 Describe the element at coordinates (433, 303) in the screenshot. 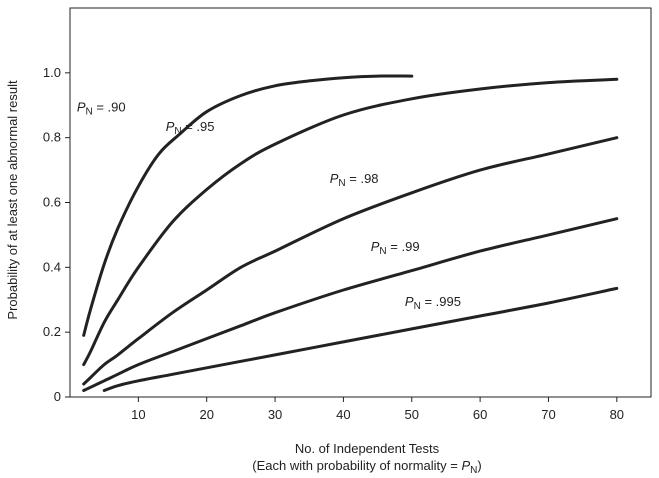

I see `curve-label-pn-995: PN = .995` at that location.